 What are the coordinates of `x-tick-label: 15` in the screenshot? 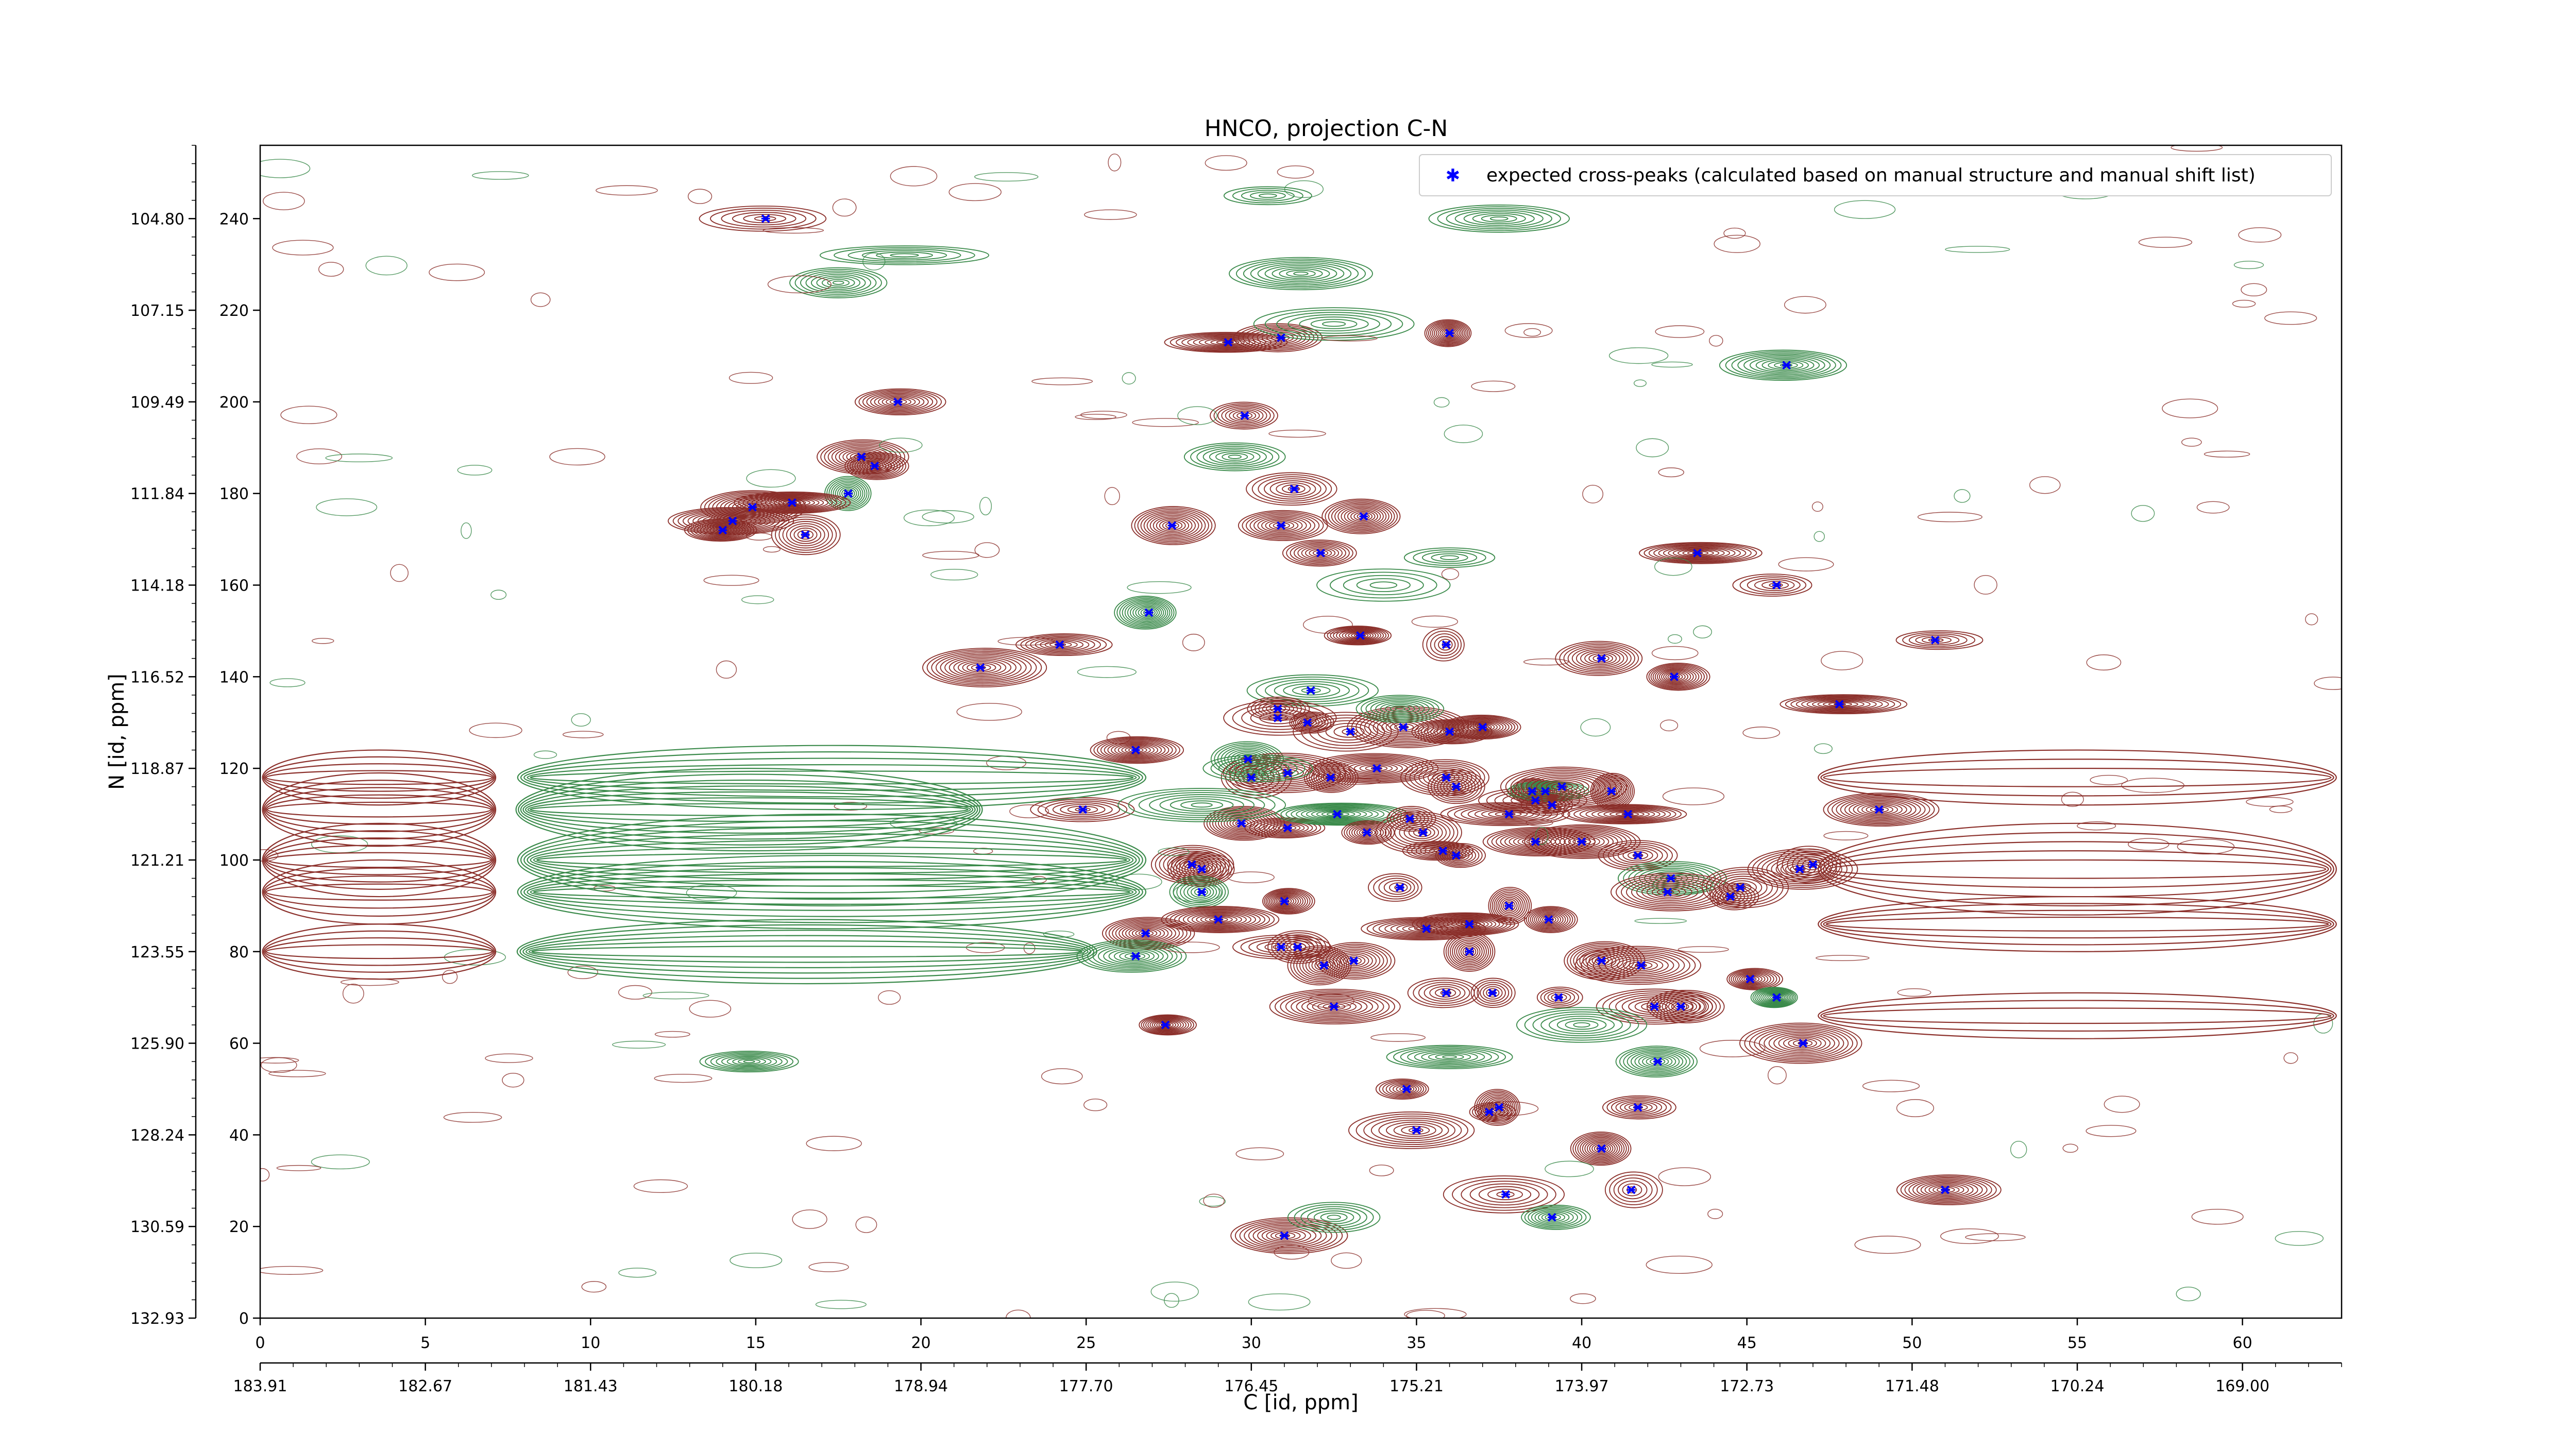 It's located at (756, 1343).